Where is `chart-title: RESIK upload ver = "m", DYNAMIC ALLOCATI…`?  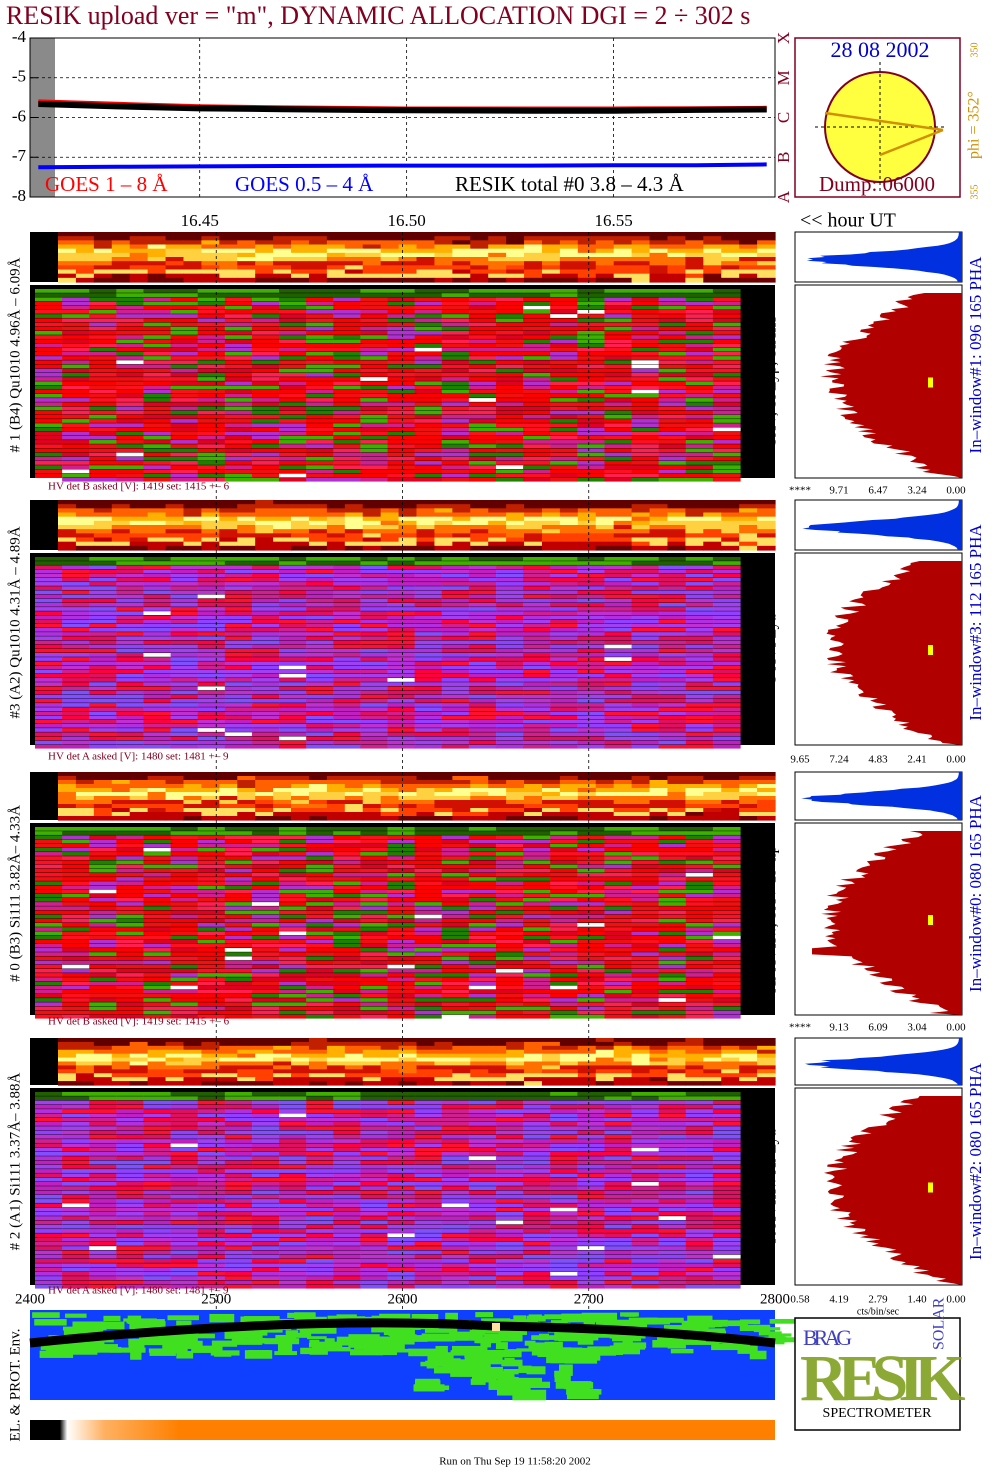
chart-title: RESIK upload ver = "m", DYNAMIC ALLOCATI… is located at coordinates (378, 15).